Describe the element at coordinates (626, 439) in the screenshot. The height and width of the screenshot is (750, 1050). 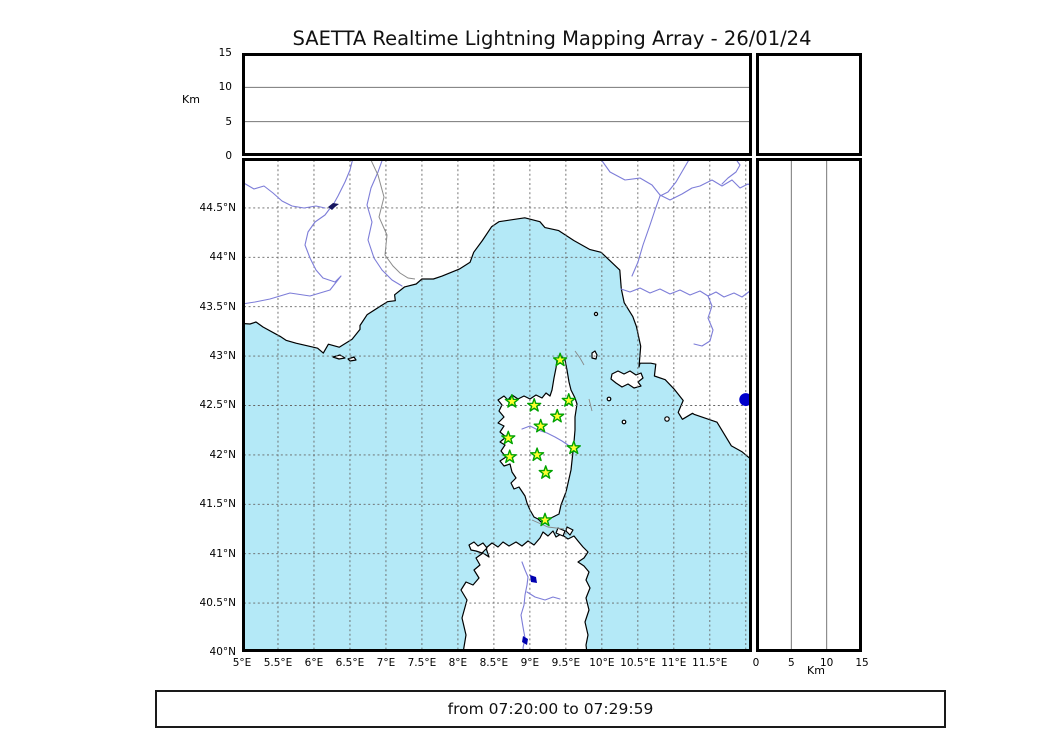
I see `markers` at that location.